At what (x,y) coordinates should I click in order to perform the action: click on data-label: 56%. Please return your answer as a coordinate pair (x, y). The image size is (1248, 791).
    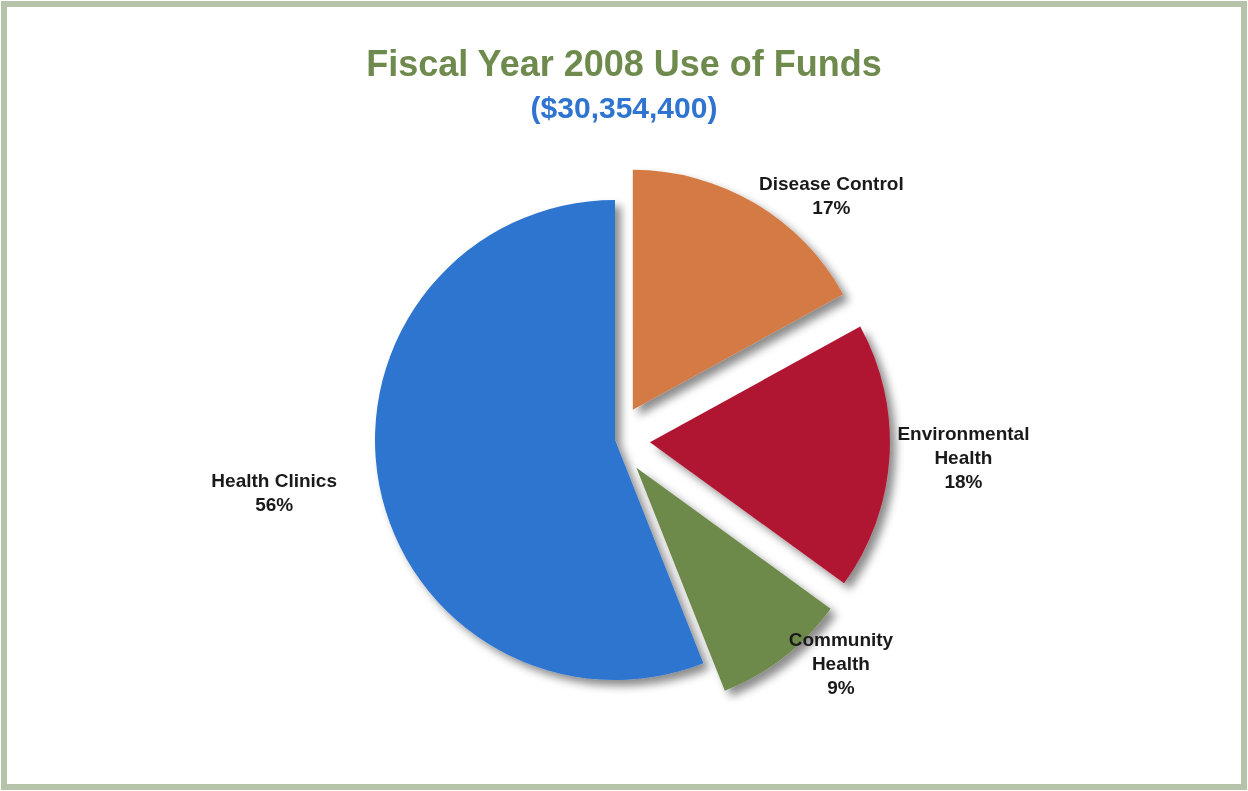
    Looking at the image, I should click on (274, 505).